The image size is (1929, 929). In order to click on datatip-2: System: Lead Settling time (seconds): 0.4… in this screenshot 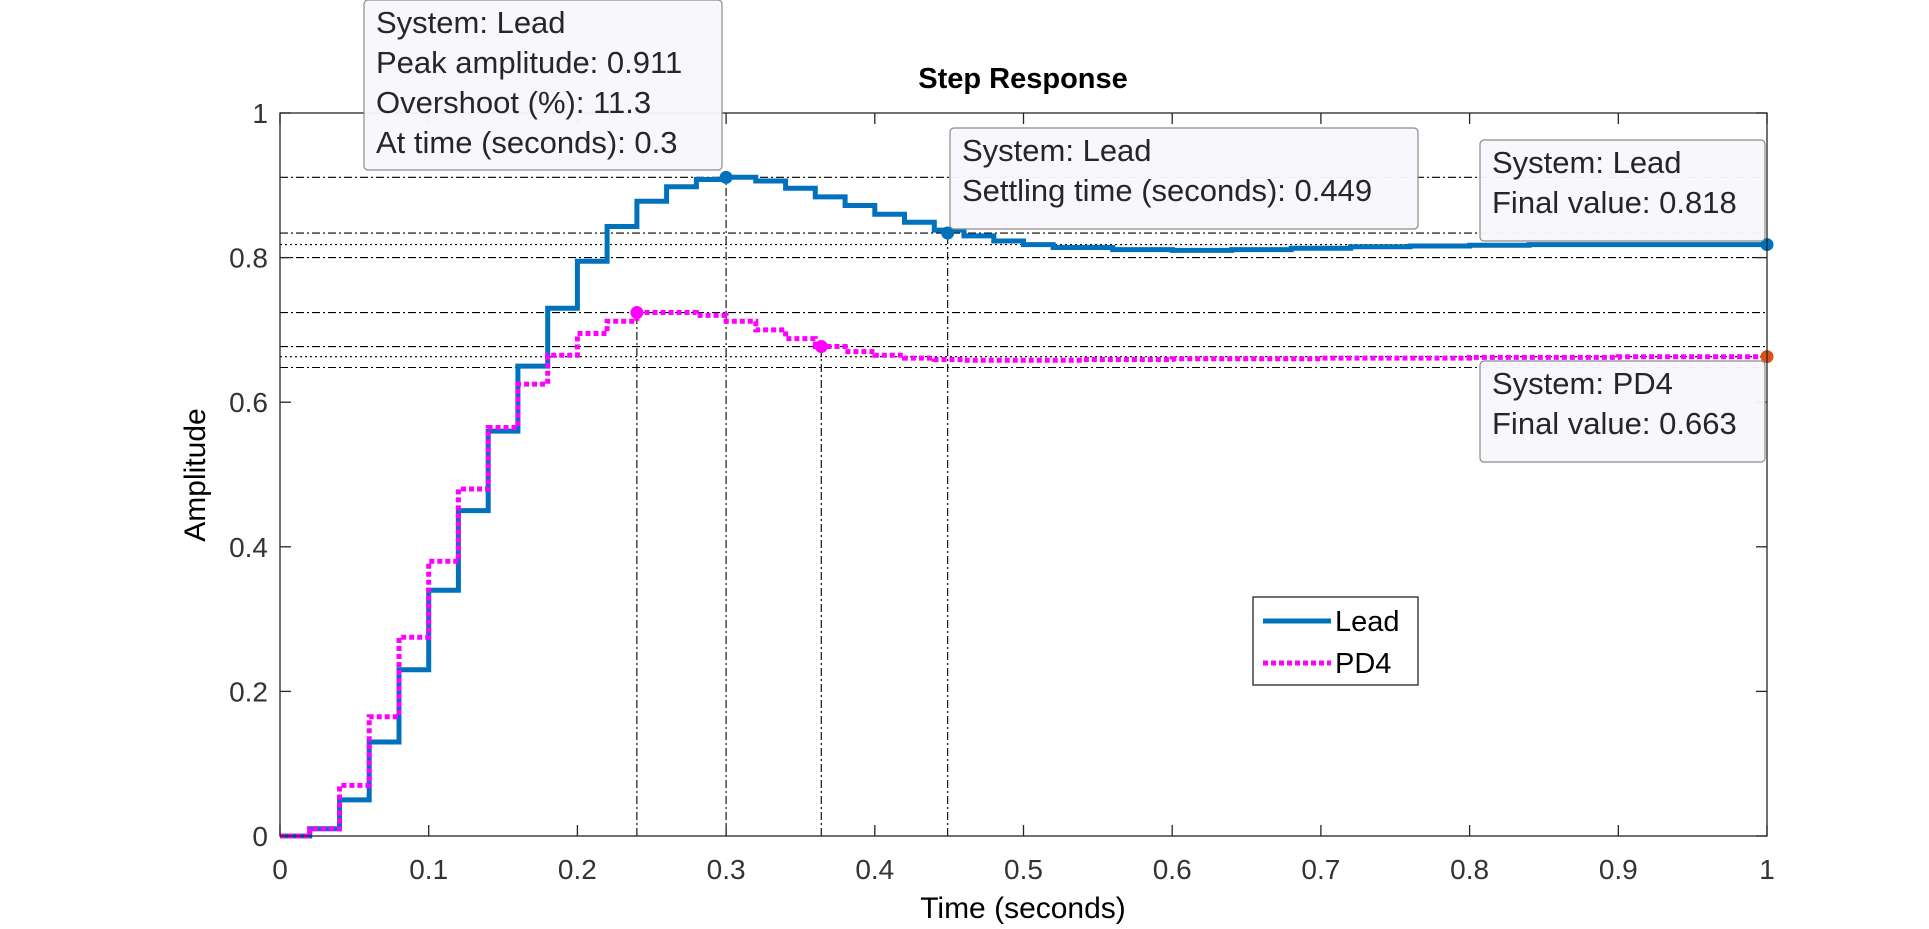, I will do `click(1184, 178)`.